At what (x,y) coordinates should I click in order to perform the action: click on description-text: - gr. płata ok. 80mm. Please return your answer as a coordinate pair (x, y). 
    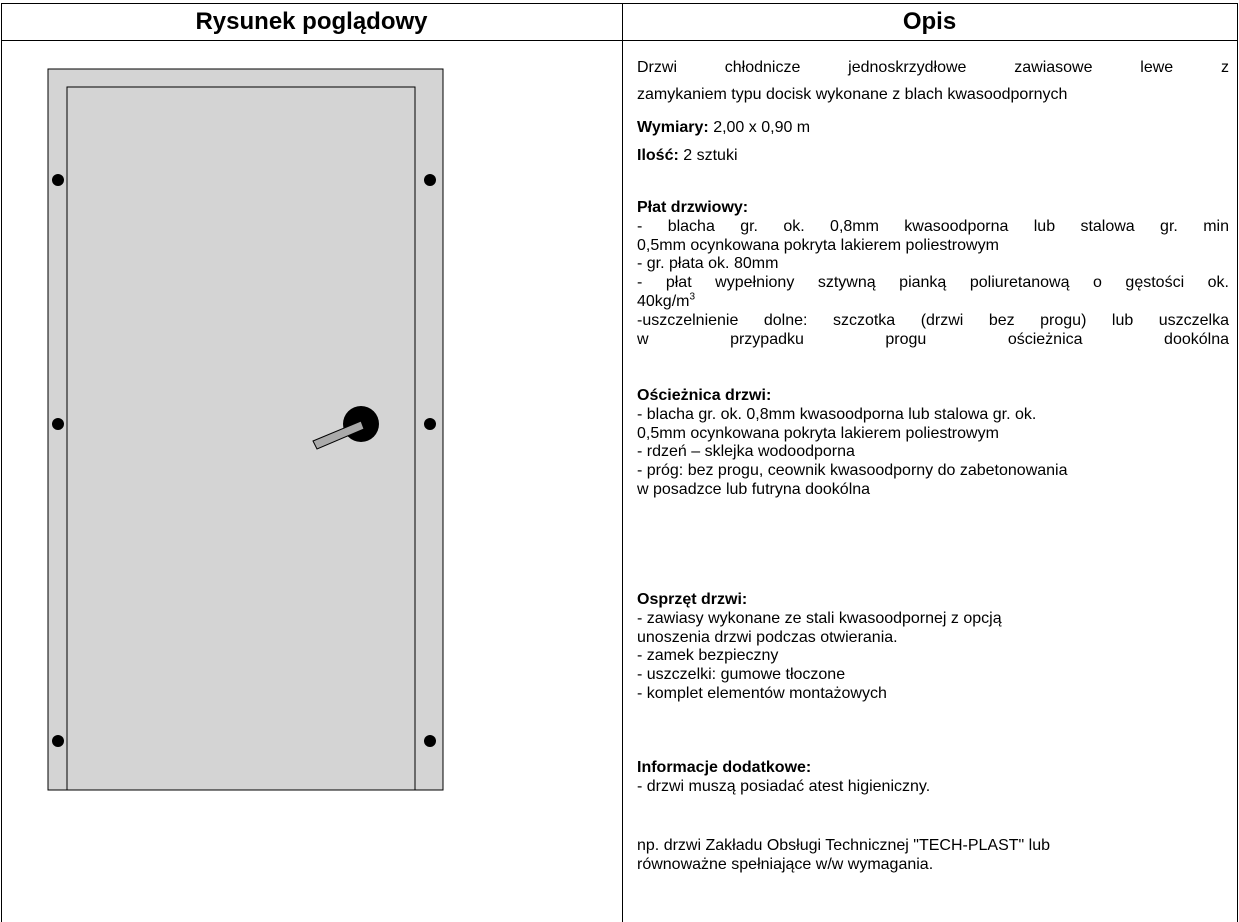
    Looking at the image, I should click on (708, 264).